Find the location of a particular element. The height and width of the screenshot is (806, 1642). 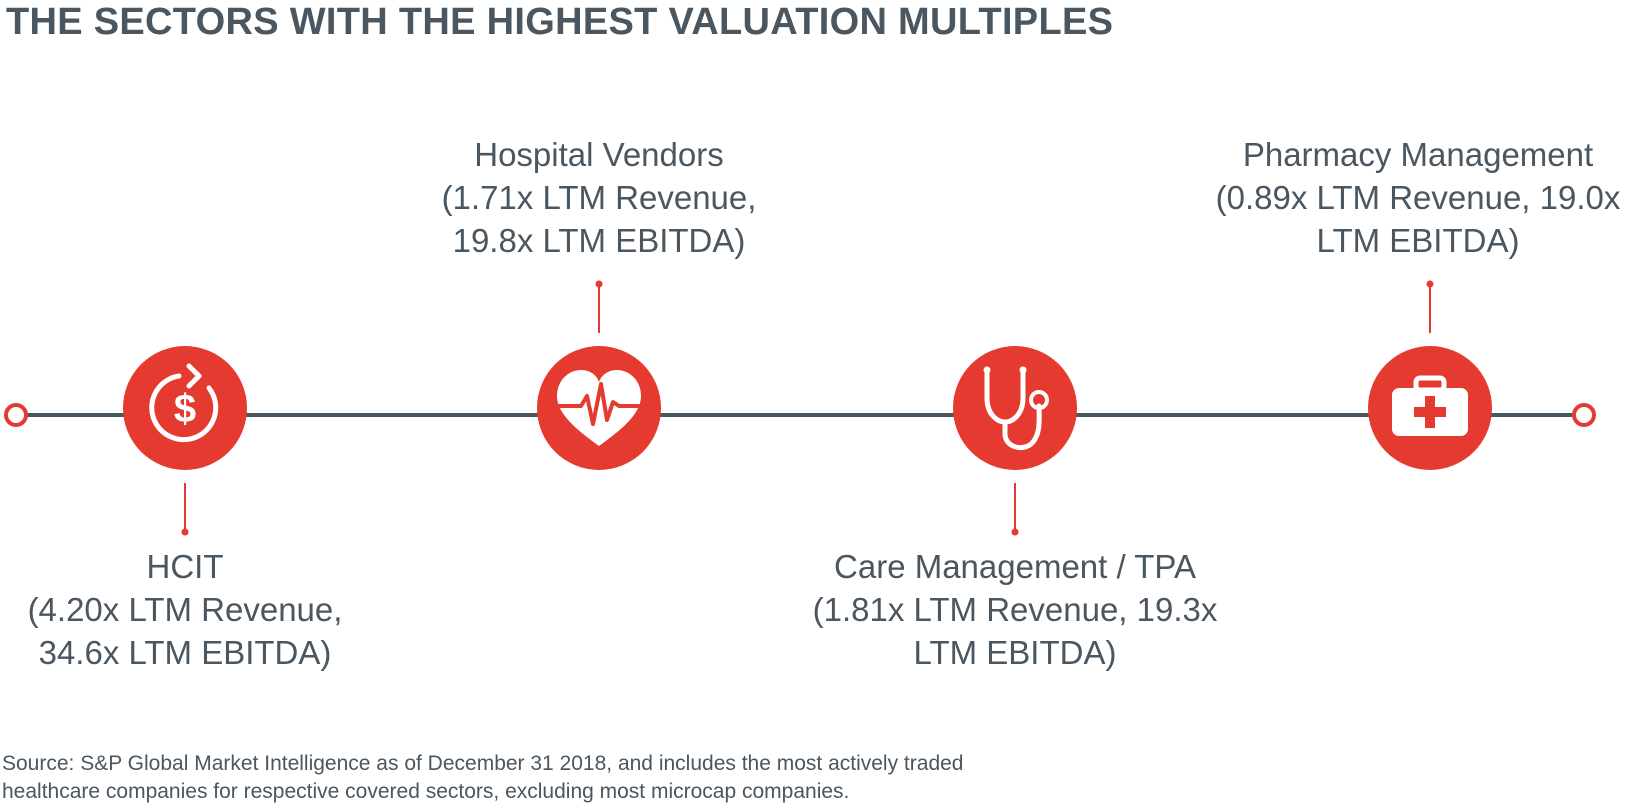

sector-multiple-line2: 19.8x LTM EBITDA) is located at coordinates (599, 240).